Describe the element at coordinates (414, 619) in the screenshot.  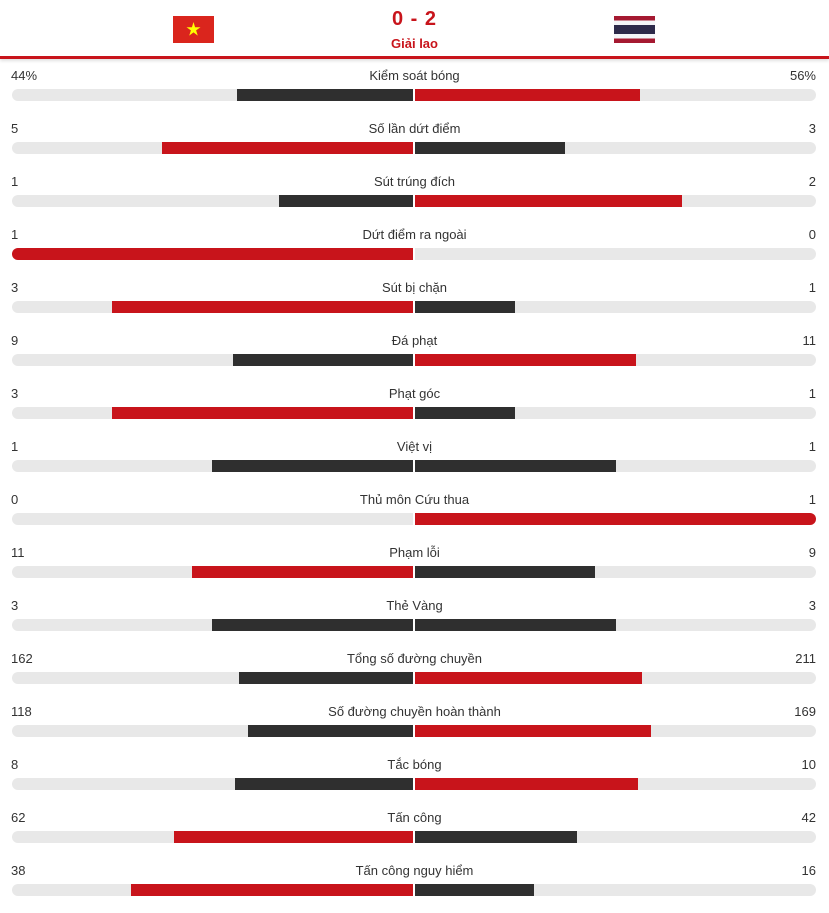
I see `stat-row: 3 Thẻ Vàng 3` at that location.